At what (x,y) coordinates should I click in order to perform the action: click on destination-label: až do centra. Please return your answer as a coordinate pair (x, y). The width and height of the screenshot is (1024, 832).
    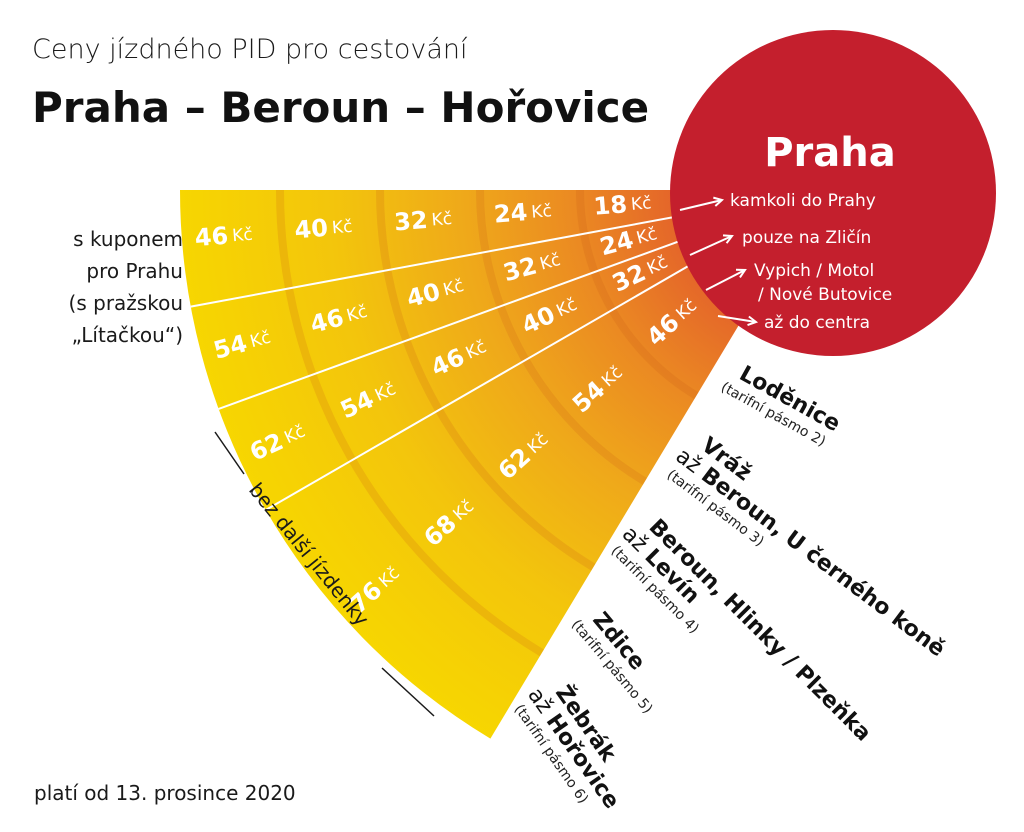
    Looking at the image, I should click on (817, 323).